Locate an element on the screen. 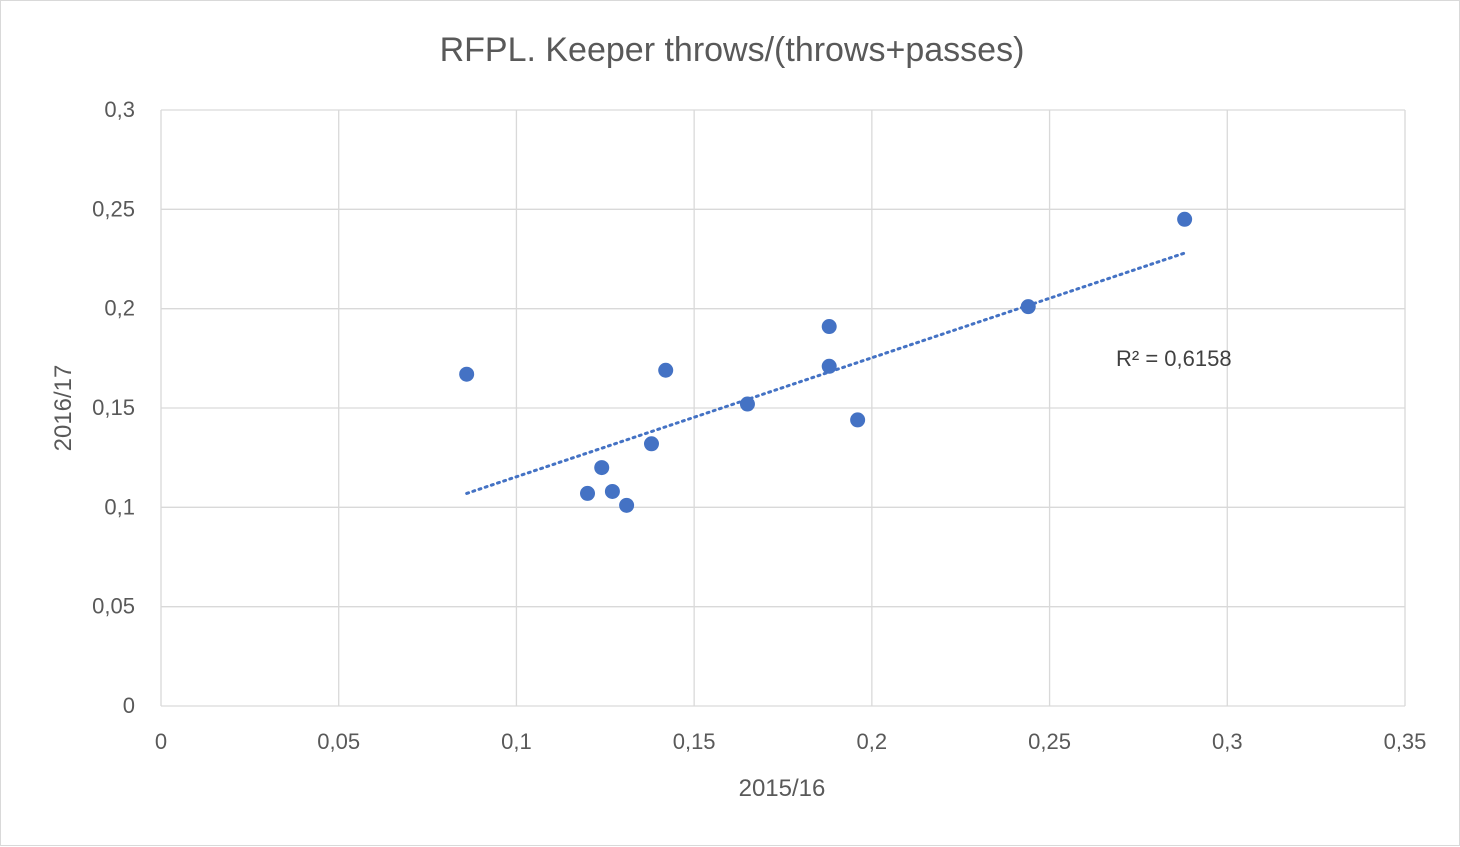 This screenshot has height=847, width=1460. y-tick-labels: 0 0,05 0,1 0,15 0,2 0,25 0,3 is located at coordinates (113, 407).